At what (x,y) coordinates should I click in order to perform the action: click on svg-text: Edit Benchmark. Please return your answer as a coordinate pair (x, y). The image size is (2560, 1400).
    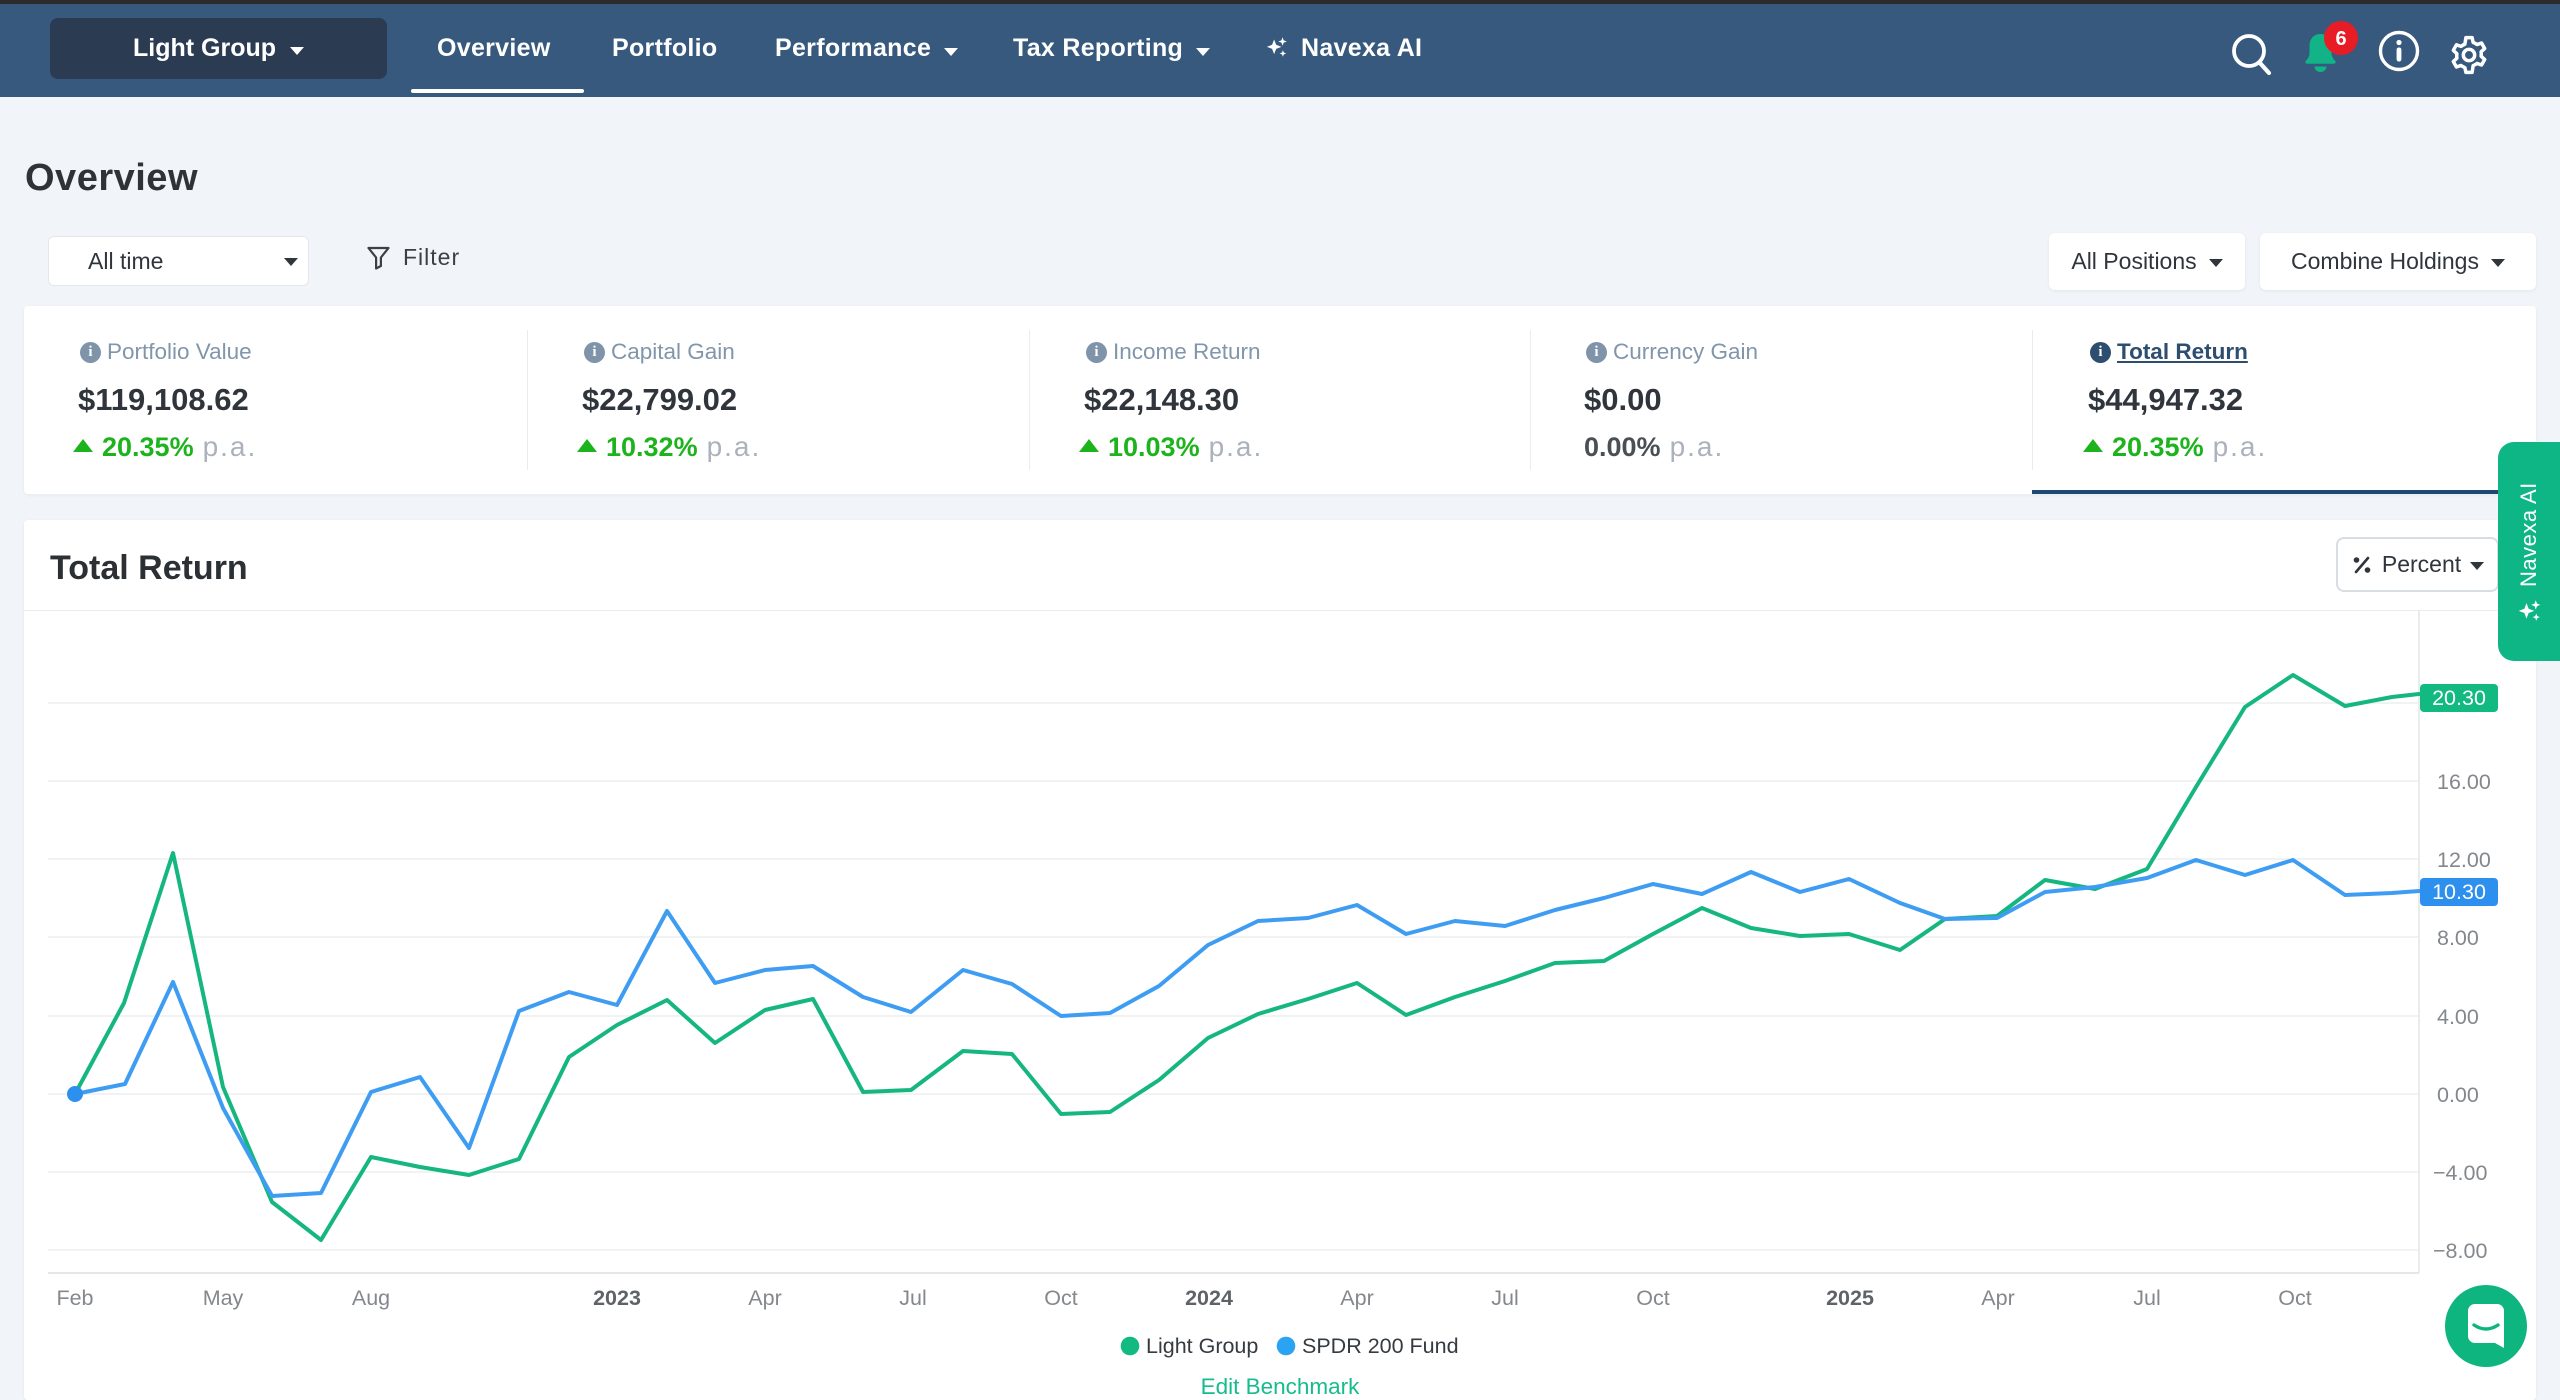
    Looking at the image, I should click on (1281, 1386).